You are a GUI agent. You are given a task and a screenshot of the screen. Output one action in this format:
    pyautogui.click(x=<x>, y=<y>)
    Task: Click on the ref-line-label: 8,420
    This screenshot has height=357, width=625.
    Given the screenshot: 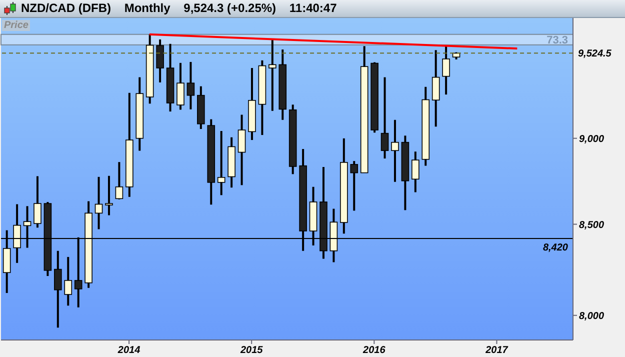 What is the action you would take?
    pyautogui.click(x=555, y=248)
    